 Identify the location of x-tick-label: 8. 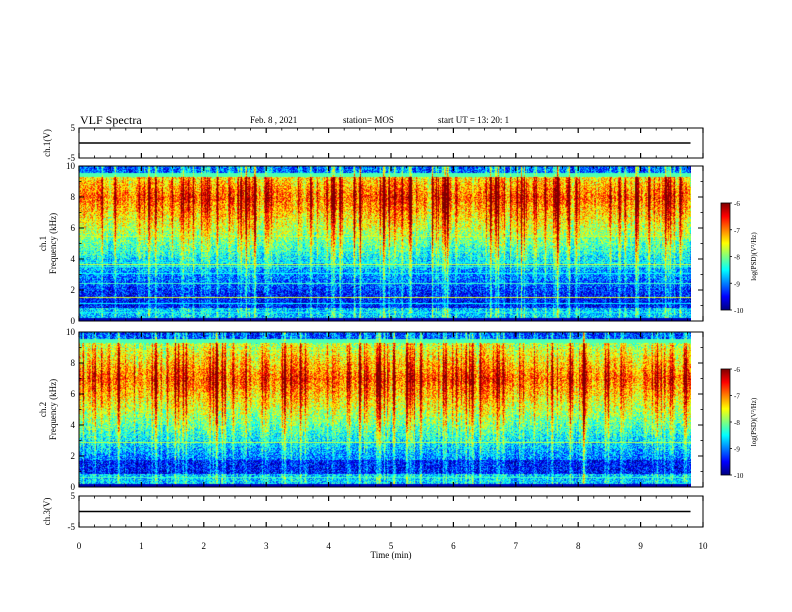
(578, 546).